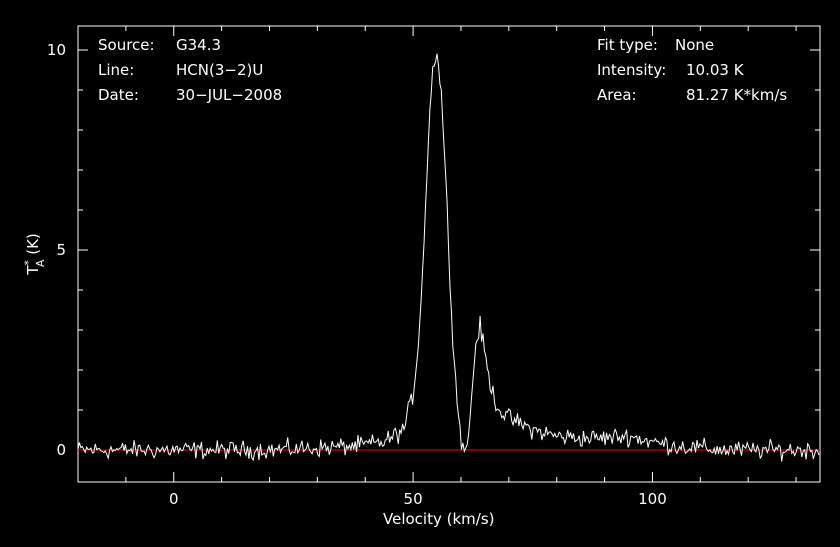 The width and height of the screenshot is (840, 547). Describe the element at coordinates (632, 70) in the screenshot. I see `label-intensity-key: Intensity:` at that location.